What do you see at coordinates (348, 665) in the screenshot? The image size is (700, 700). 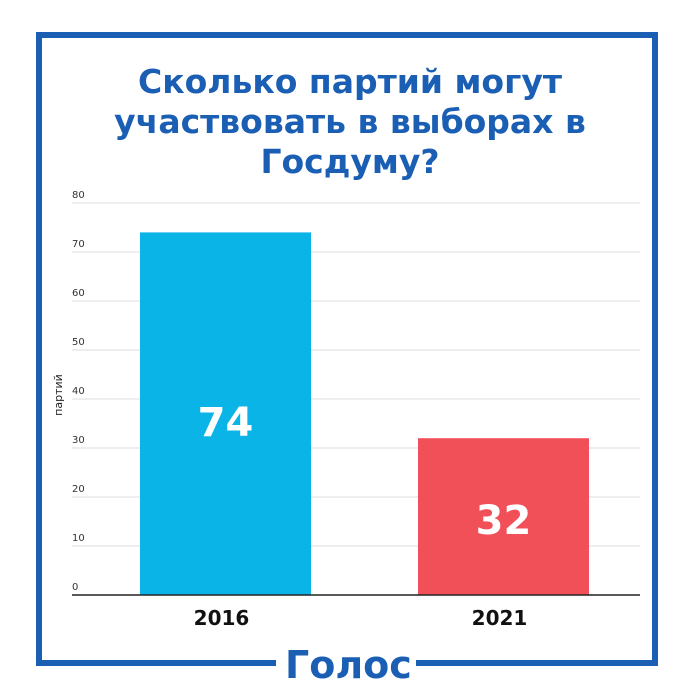 I see `golos-logo: Голос` at bounding box center [348, 665].